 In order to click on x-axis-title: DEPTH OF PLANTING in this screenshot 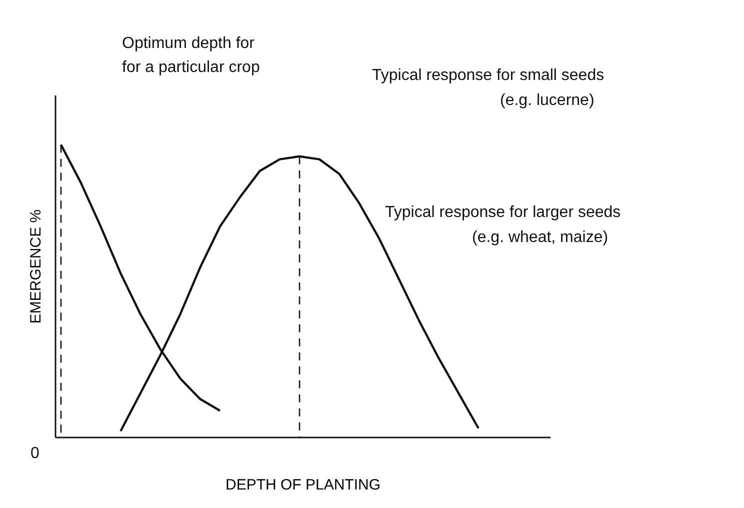, I will do `click(303, 485)`.